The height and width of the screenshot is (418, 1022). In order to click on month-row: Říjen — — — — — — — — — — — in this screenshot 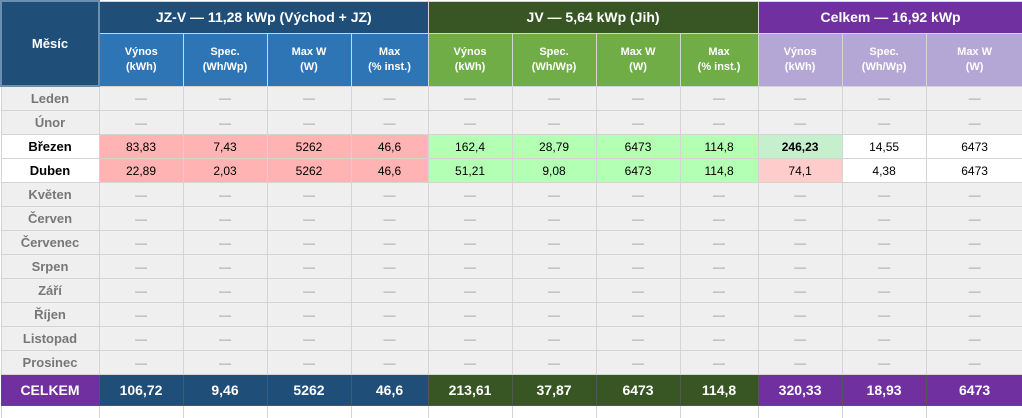, I will do `click(511, 314)`.